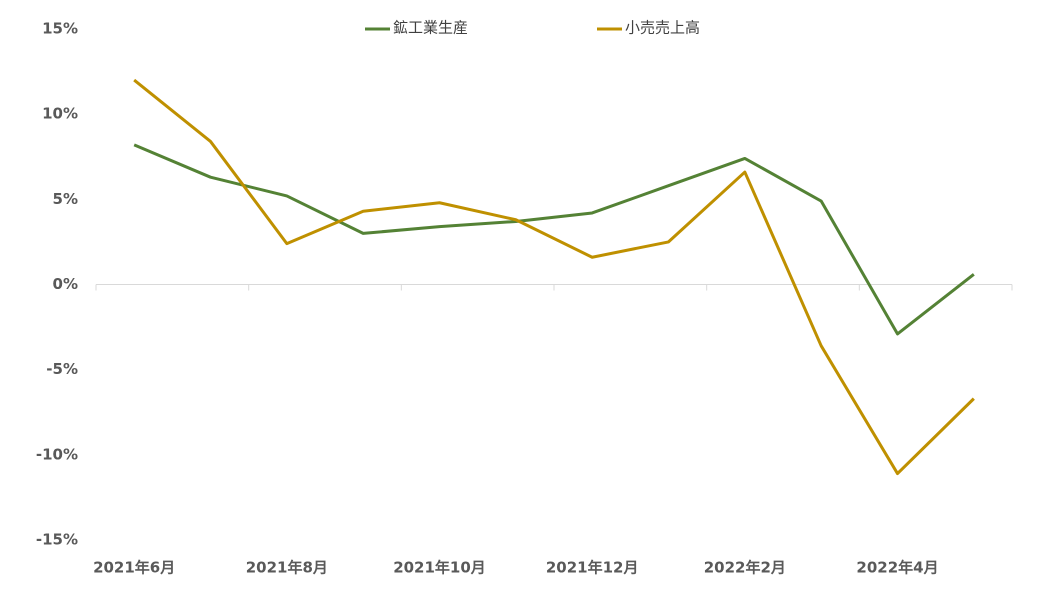  Describe the element at coordinates (430, 28) in the screenshot. I see `legend-label: 鉱工業生産` at that location.